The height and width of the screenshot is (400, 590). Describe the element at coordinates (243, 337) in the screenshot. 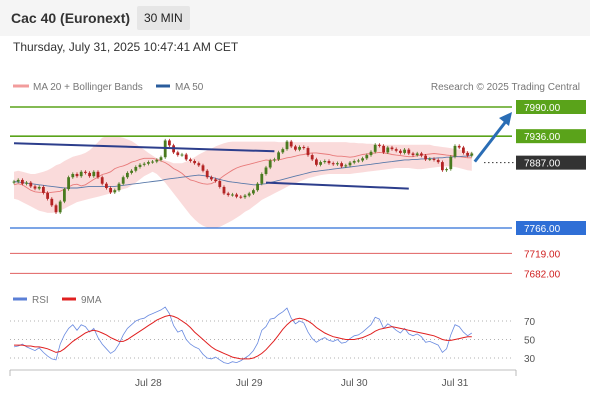

I see `rsi-ma9-line` at that location.